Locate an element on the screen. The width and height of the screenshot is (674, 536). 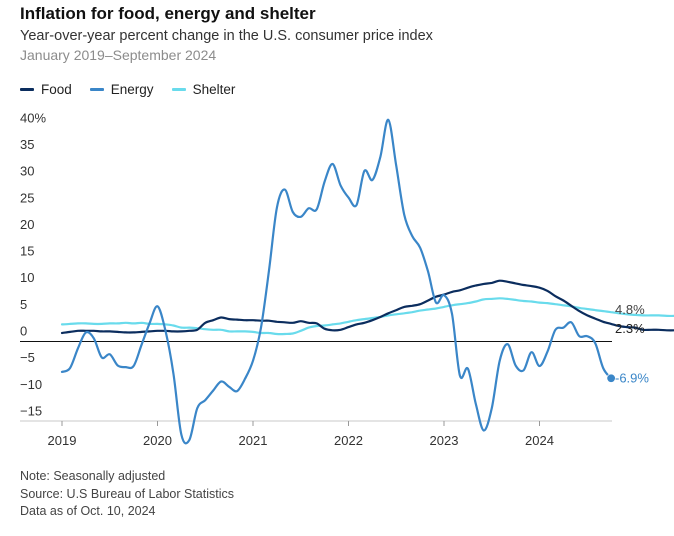
y-tick-label: 30 is located at coordinates (27, 171).